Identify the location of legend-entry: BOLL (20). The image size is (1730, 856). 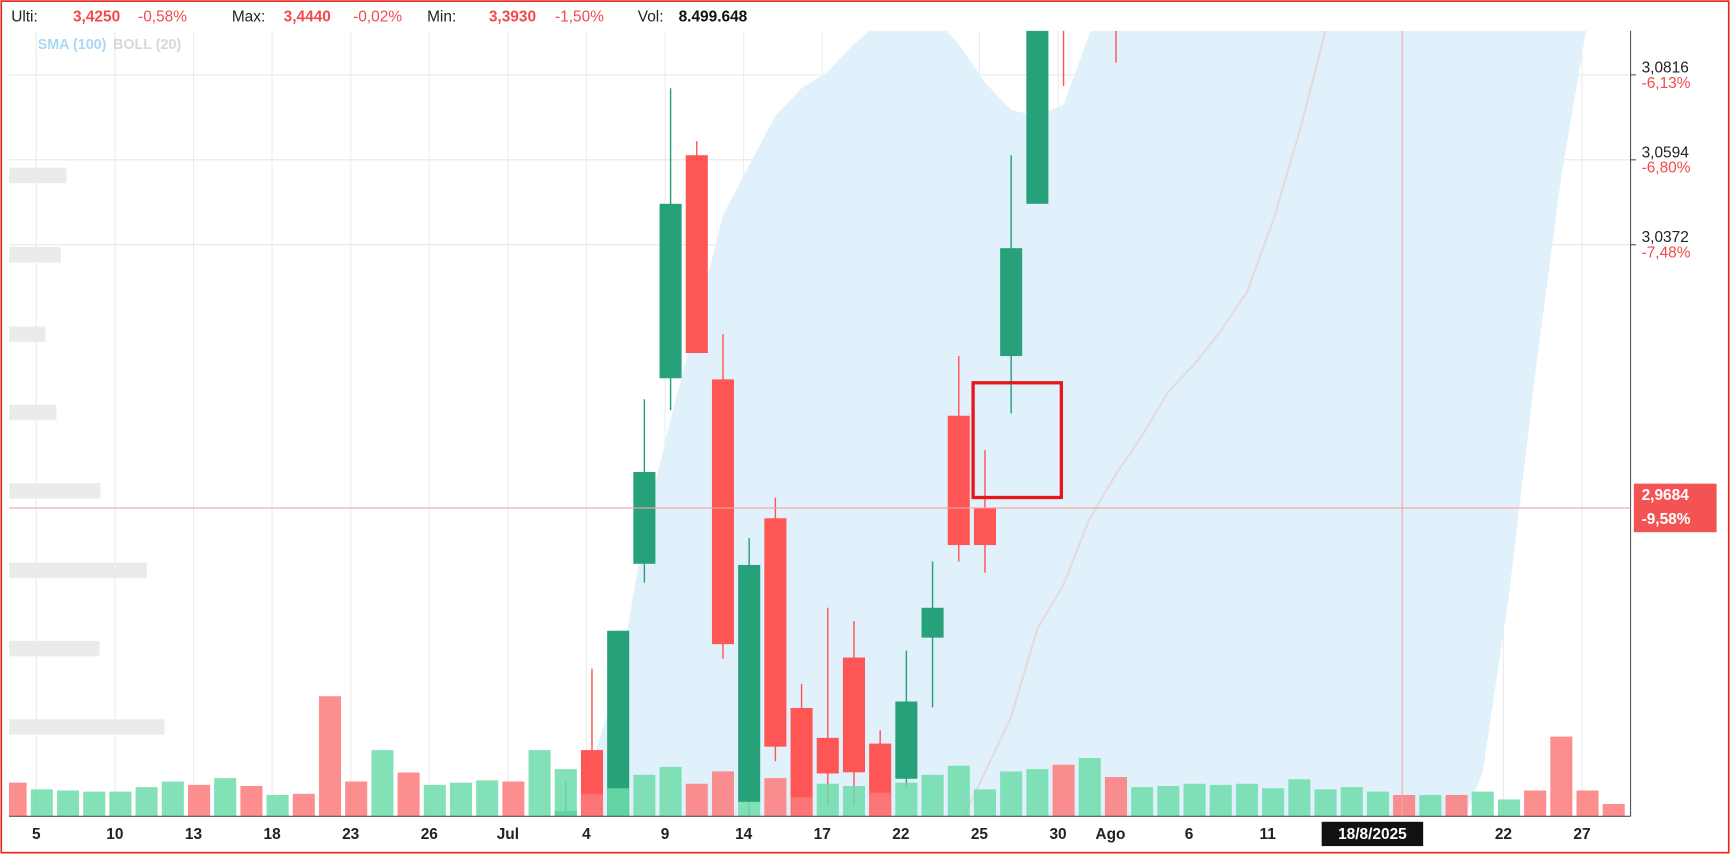
(147, 45).